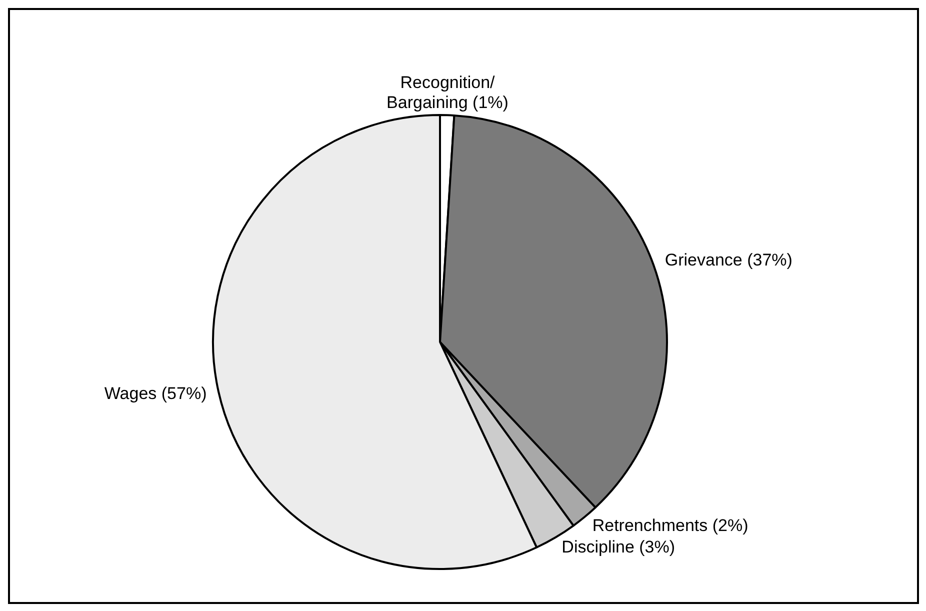 This screenshot has width=926, height=611. Describe the element at coordinates (155, 393) in the screenshot. I see `slice-label: Wages (57%)` at that location.